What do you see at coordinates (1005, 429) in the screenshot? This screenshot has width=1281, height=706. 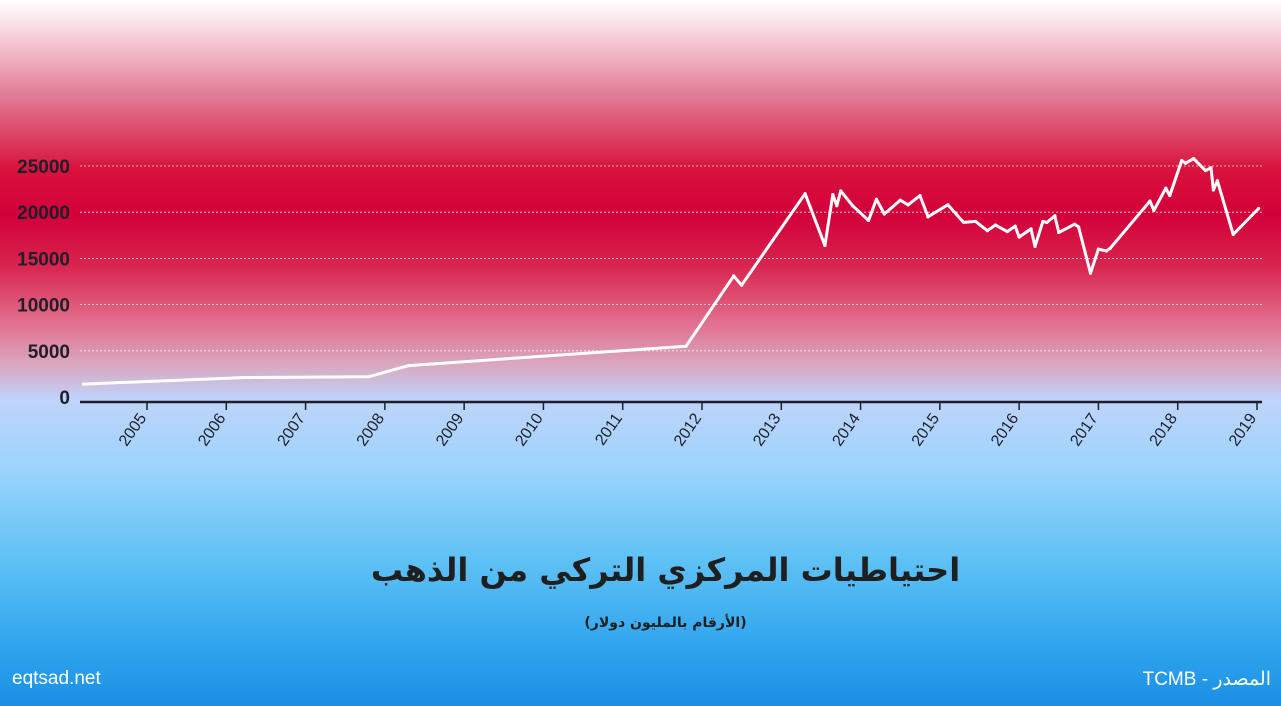 I see `x-tick-label: 2016` at bounding box center [1005, 429].